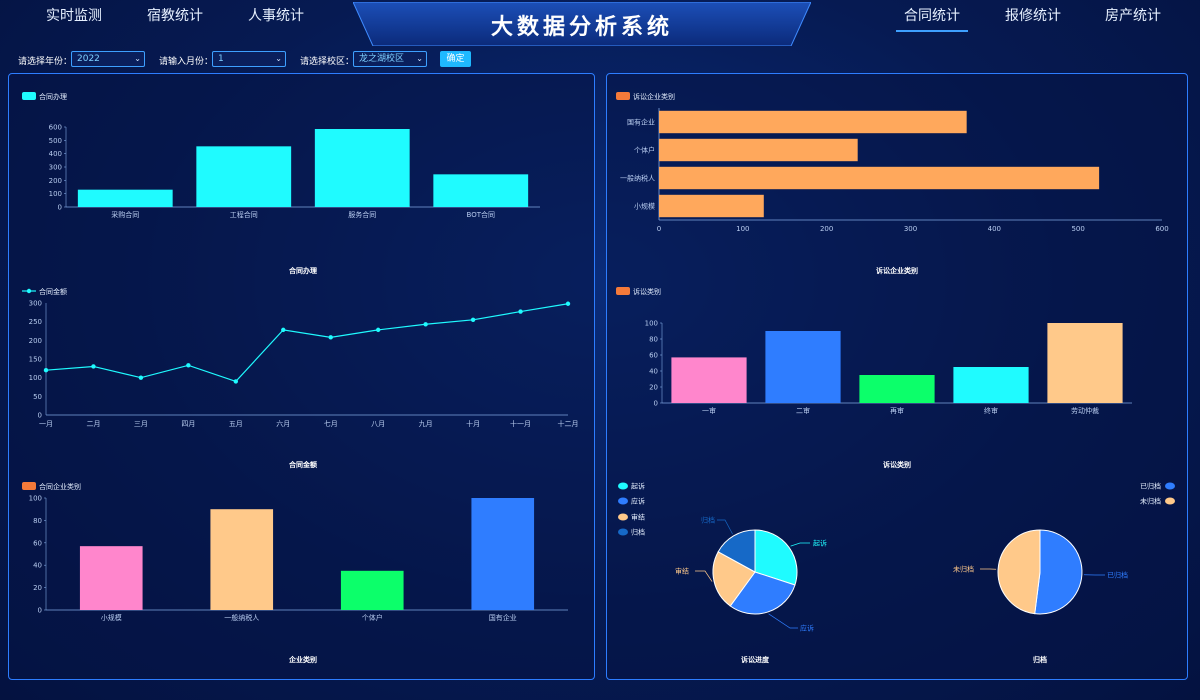 Image resolution: width=1200 pixels, height=700 pixels. Describe the element at coordinates (897, 270) in the screenshot. I see `chart-title: 诉讼企业类别` at that location.